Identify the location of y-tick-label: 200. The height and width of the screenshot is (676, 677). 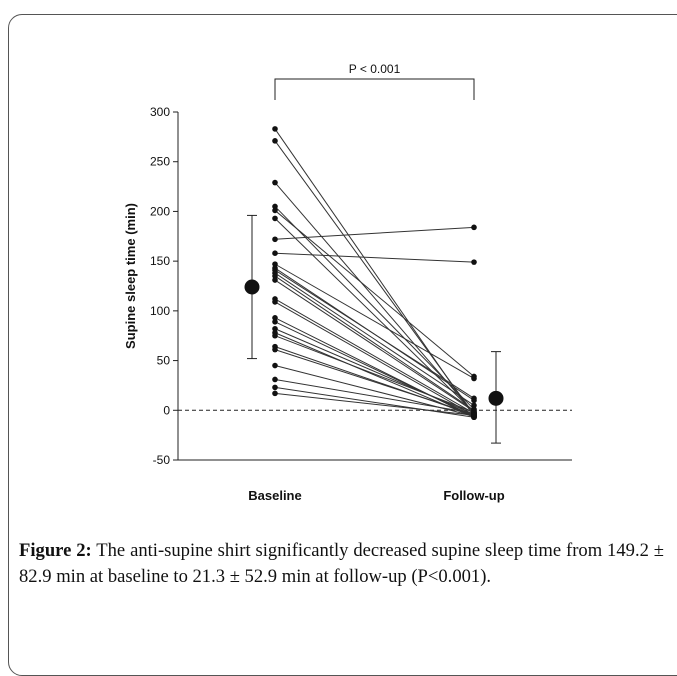
(160, 211).